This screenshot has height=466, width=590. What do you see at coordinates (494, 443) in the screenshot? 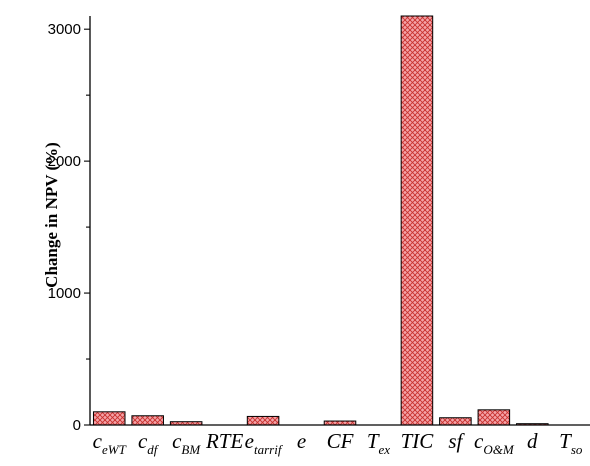
I see `x-tick-label: cO&M` at bounding box center [494, 443].